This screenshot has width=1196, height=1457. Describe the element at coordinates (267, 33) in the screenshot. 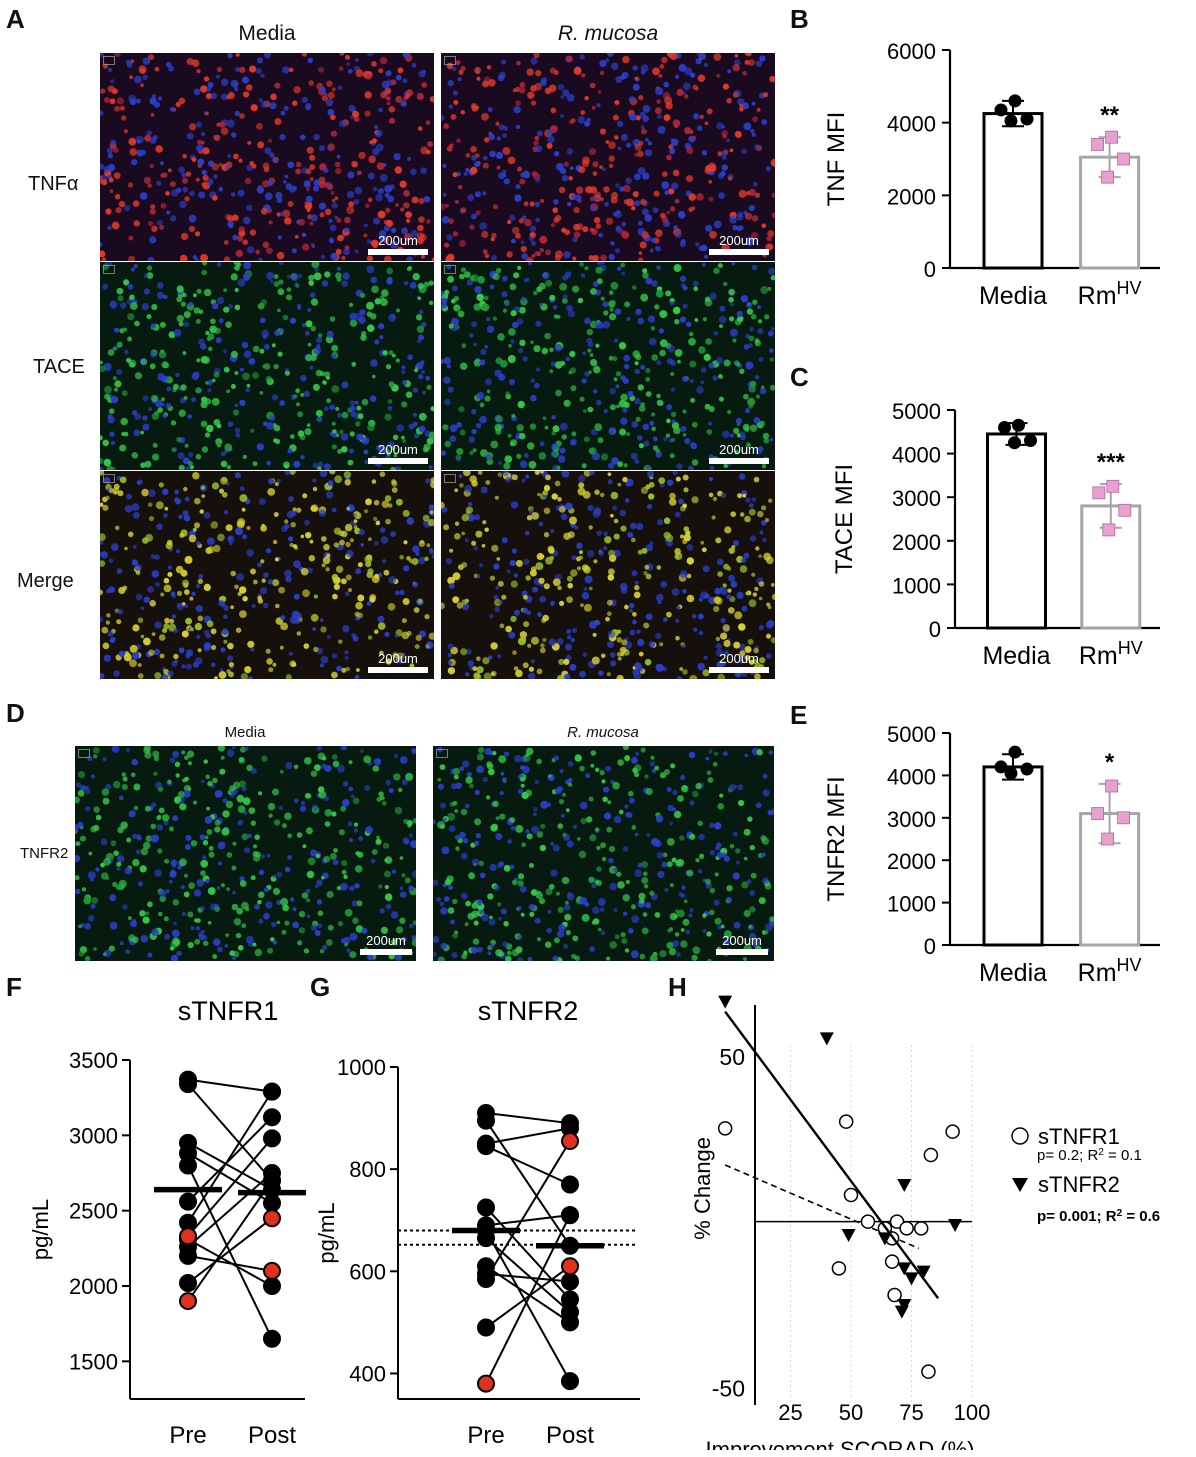

I see `micro-a-col-media: Media` at that location.